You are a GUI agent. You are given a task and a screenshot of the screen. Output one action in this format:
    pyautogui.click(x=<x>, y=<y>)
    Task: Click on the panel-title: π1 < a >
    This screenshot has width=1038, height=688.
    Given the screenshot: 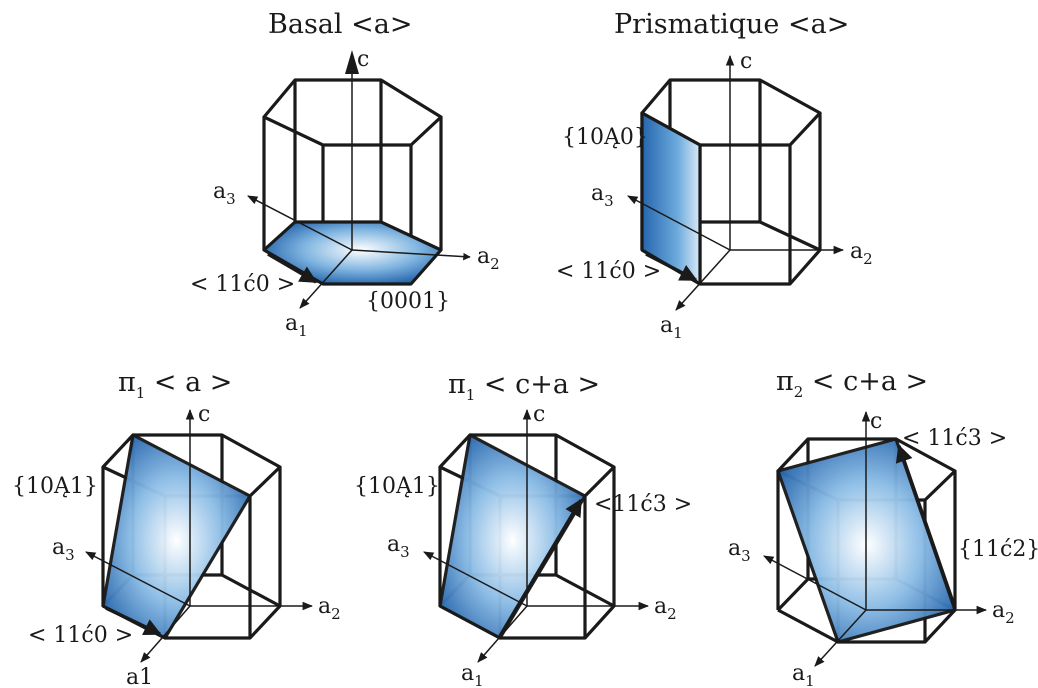 What is the action you would take?
    pyautogui.click(x=175, y=384)
    